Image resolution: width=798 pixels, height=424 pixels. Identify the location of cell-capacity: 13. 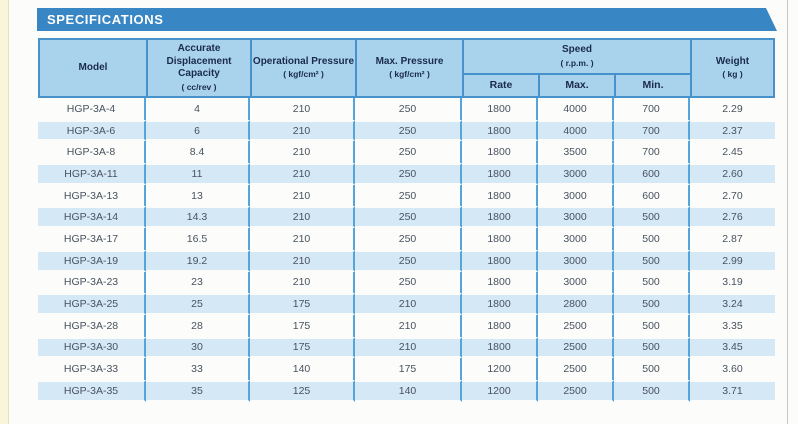
(198, 195).